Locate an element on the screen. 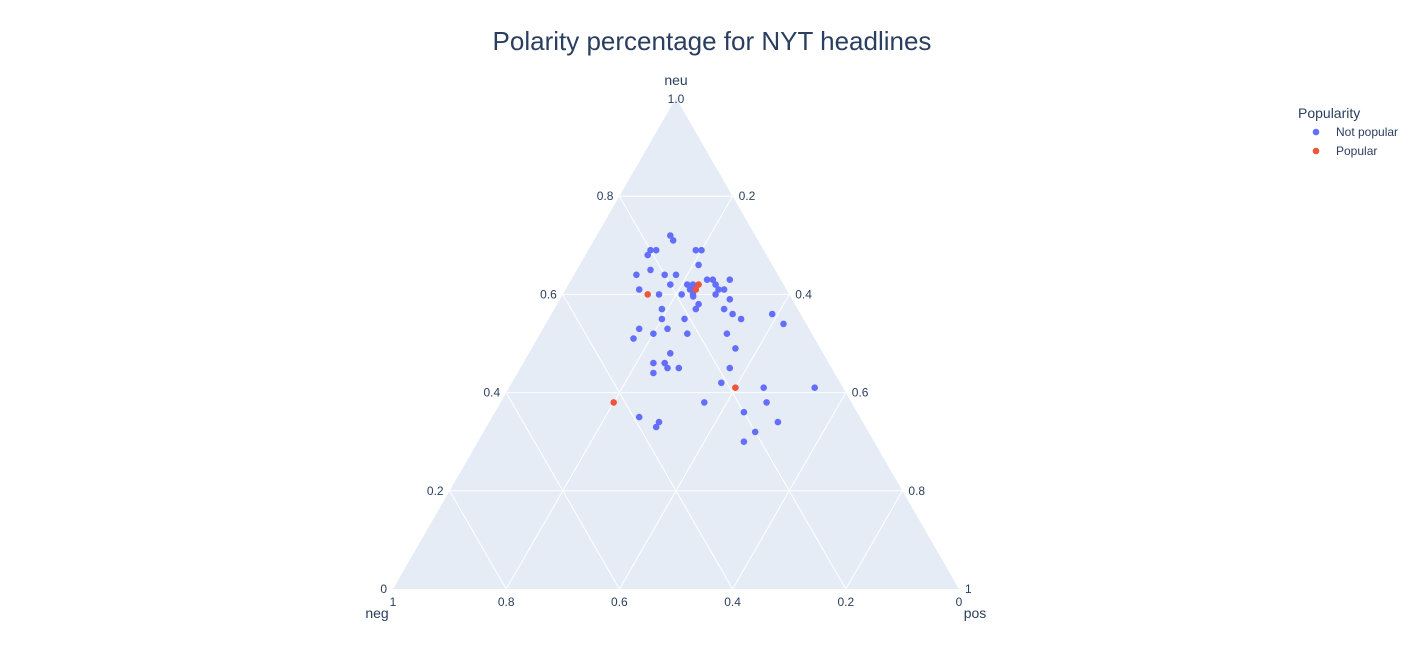 Image resolution: width=1424 pixels, height=671 pixels. tick-label-neg: 0.2 is located at coordinates (845, 602).